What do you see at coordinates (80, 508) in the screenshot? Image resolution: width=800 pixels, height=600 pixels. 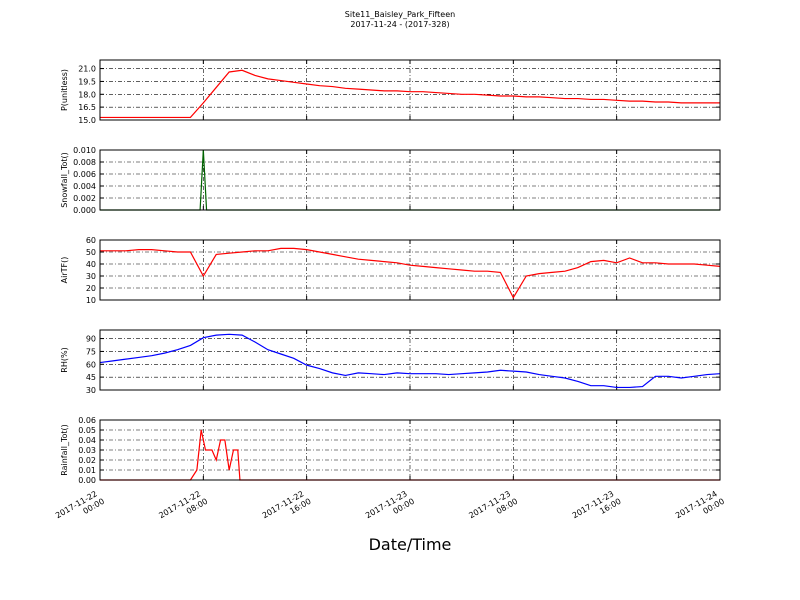 I see `x-tick-label: 2017-11-22 00:00` at bounding box center [80, 508].